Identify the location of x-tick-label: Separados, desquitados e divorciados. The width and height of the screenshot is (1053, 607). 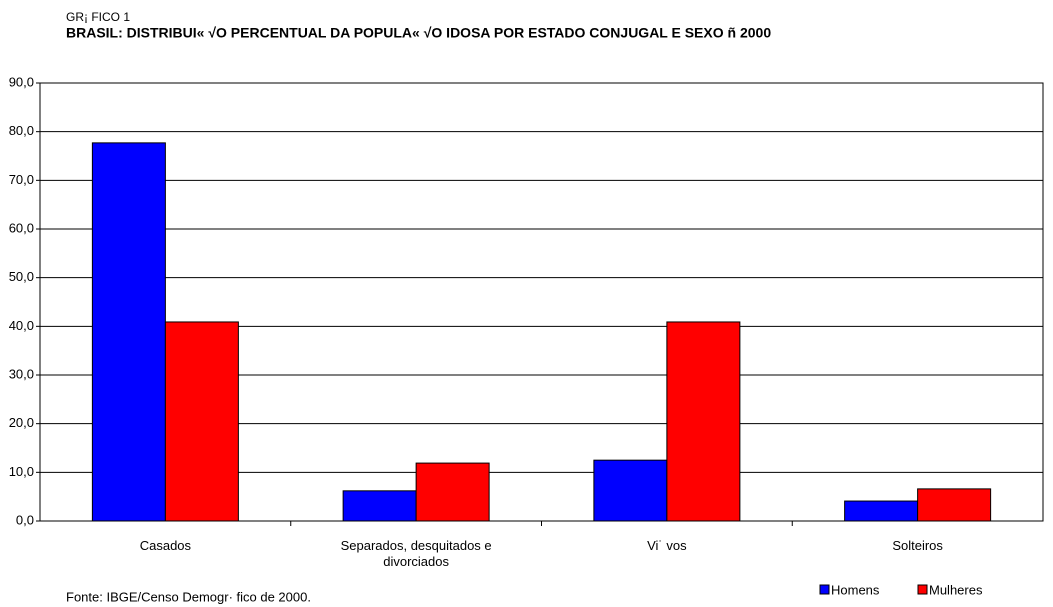
(416, 553).